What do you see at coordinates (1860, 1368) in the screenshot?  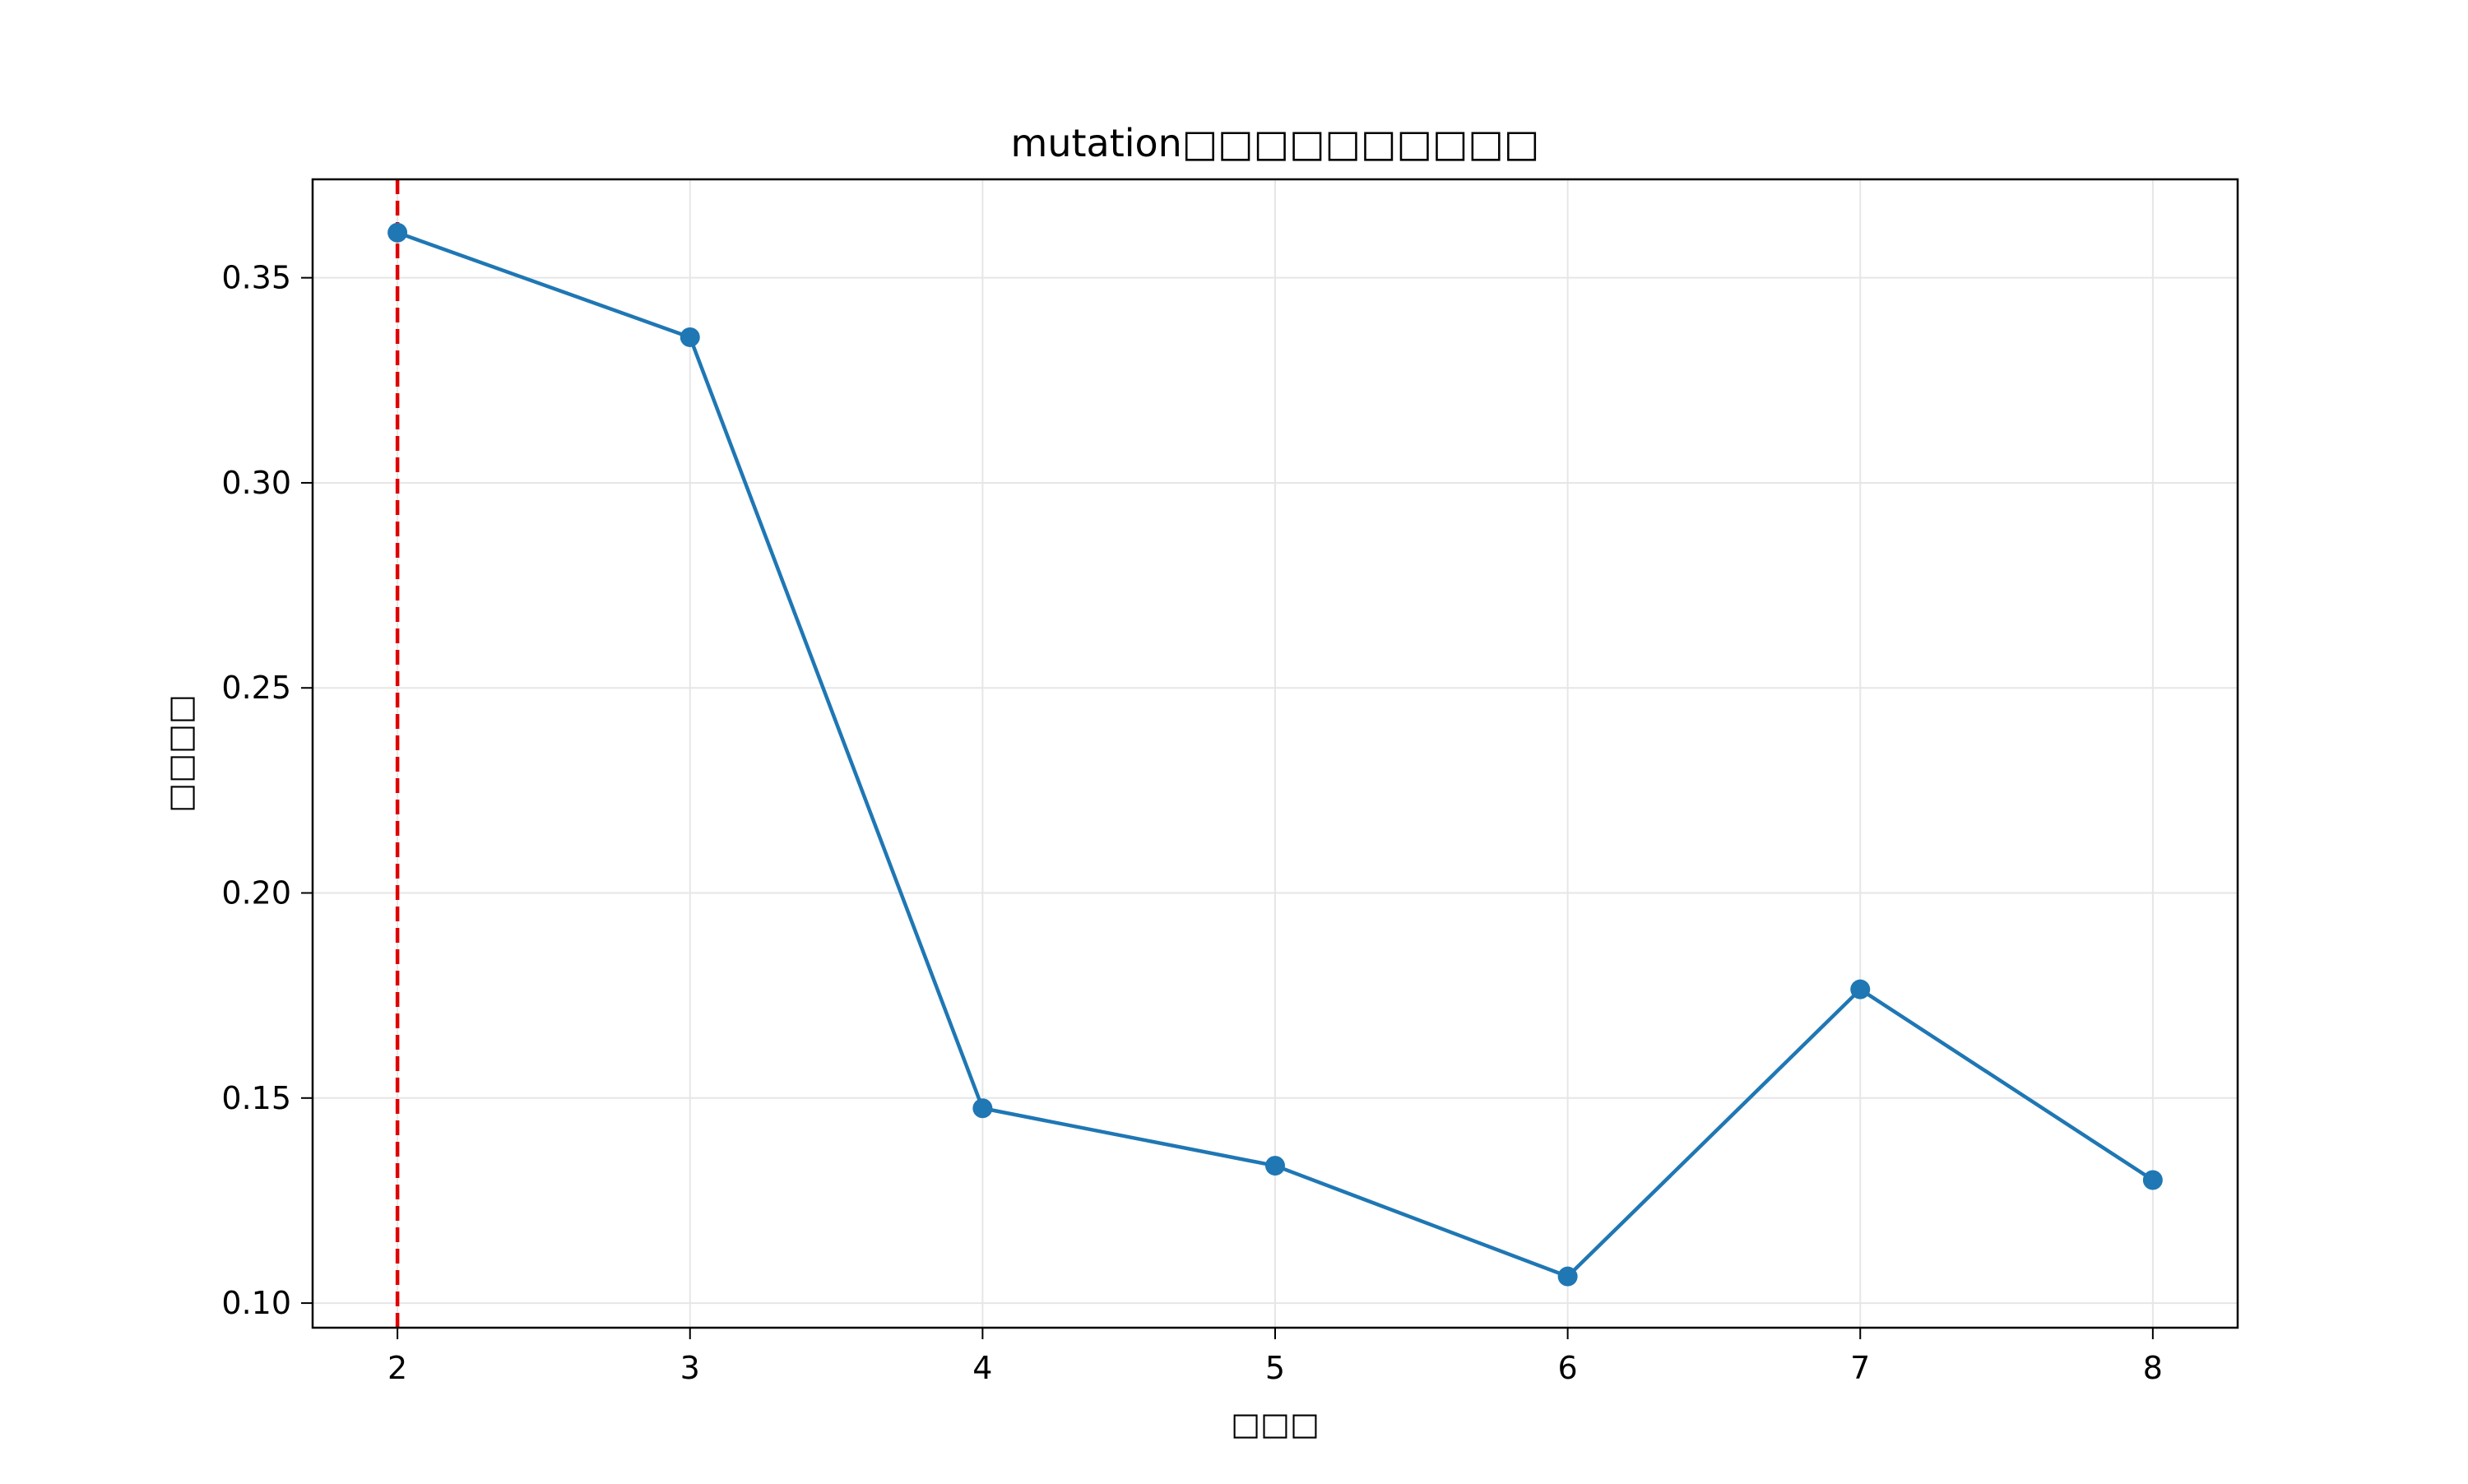 I see `x-tick-label: 7` at bounding box center [1860, 1368].